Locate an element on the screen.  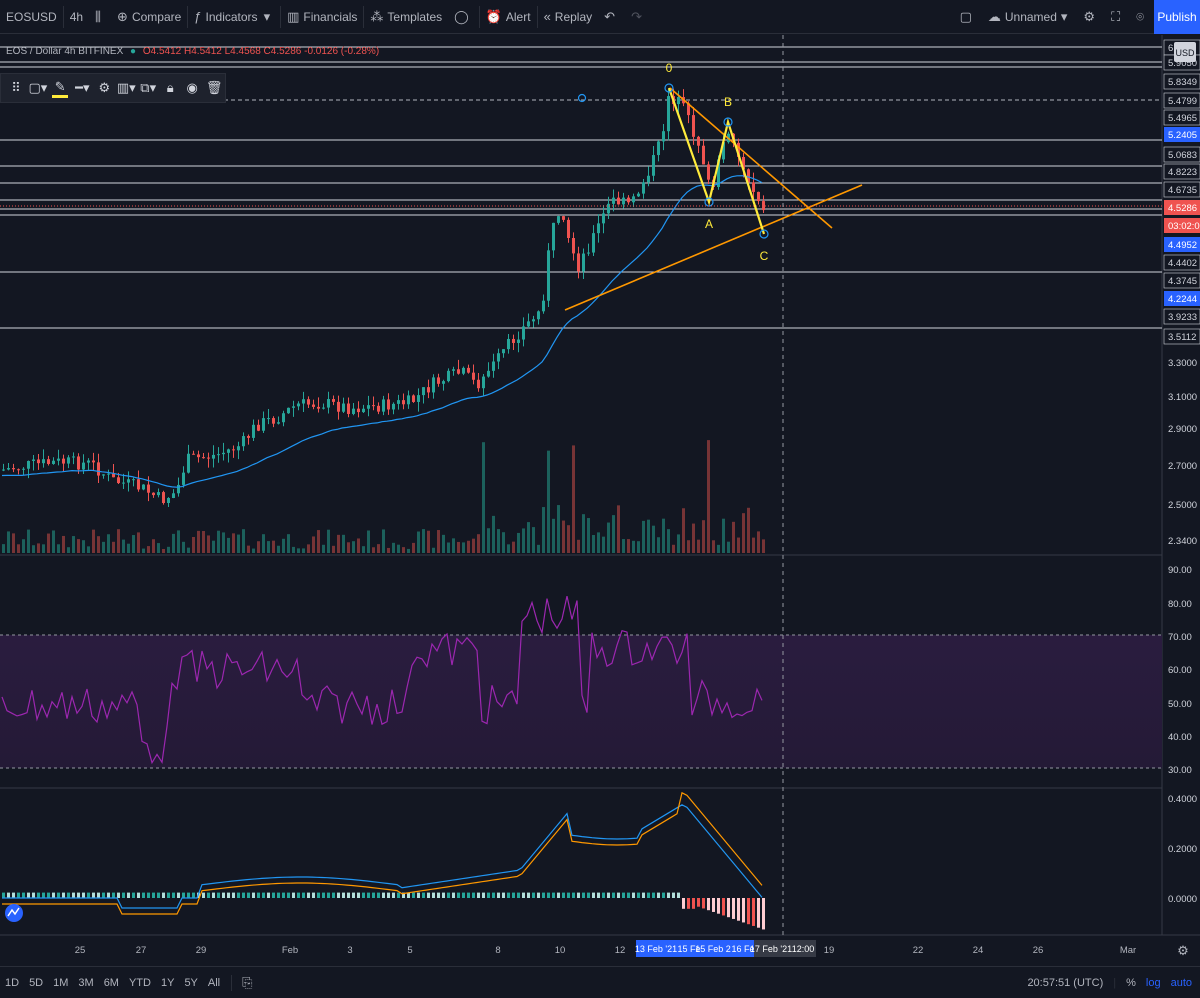
layout-name-button: ☁ Unnamed ▾ is located at coordinates (1030, 17).